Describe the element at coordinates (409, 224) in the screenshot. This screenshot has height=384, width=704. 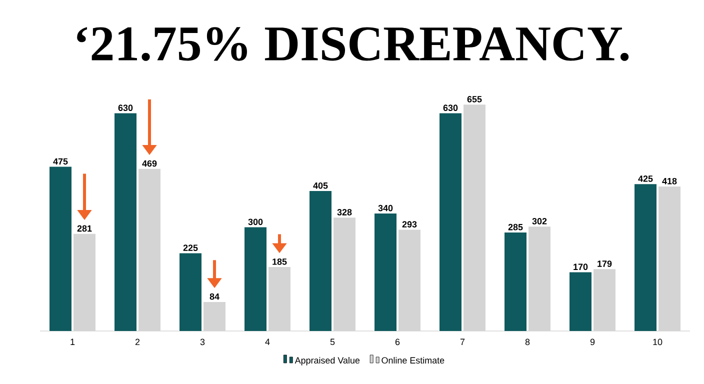
I see `data-label: 293` at that location.